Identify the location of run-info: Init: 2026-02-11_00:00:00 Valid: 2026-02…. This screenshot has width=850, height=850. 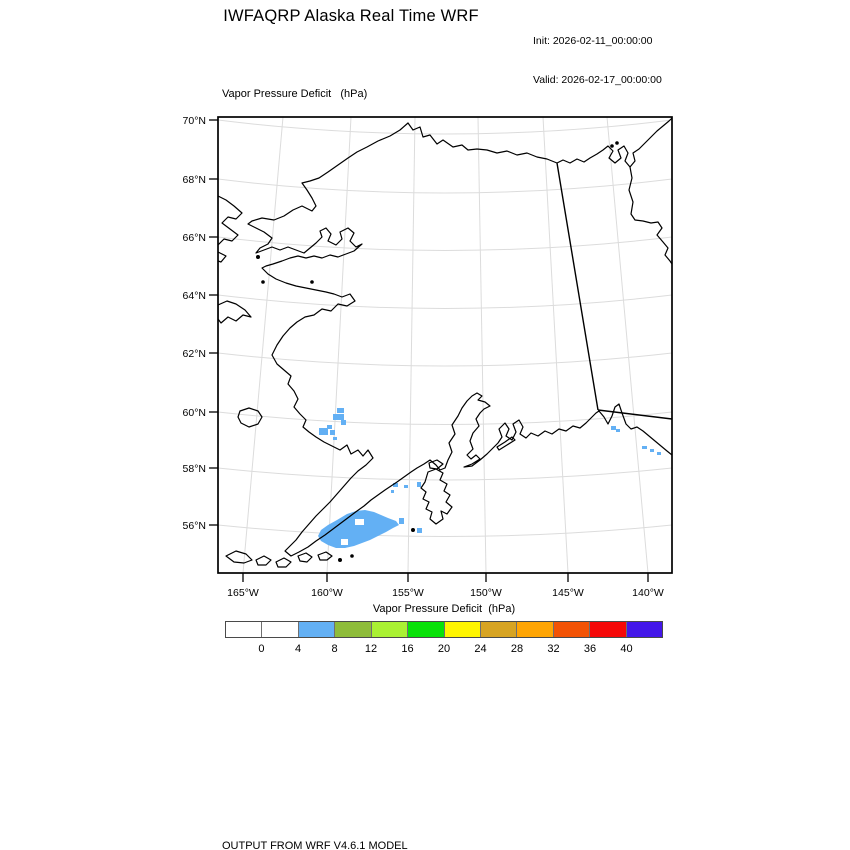
(597, 61).